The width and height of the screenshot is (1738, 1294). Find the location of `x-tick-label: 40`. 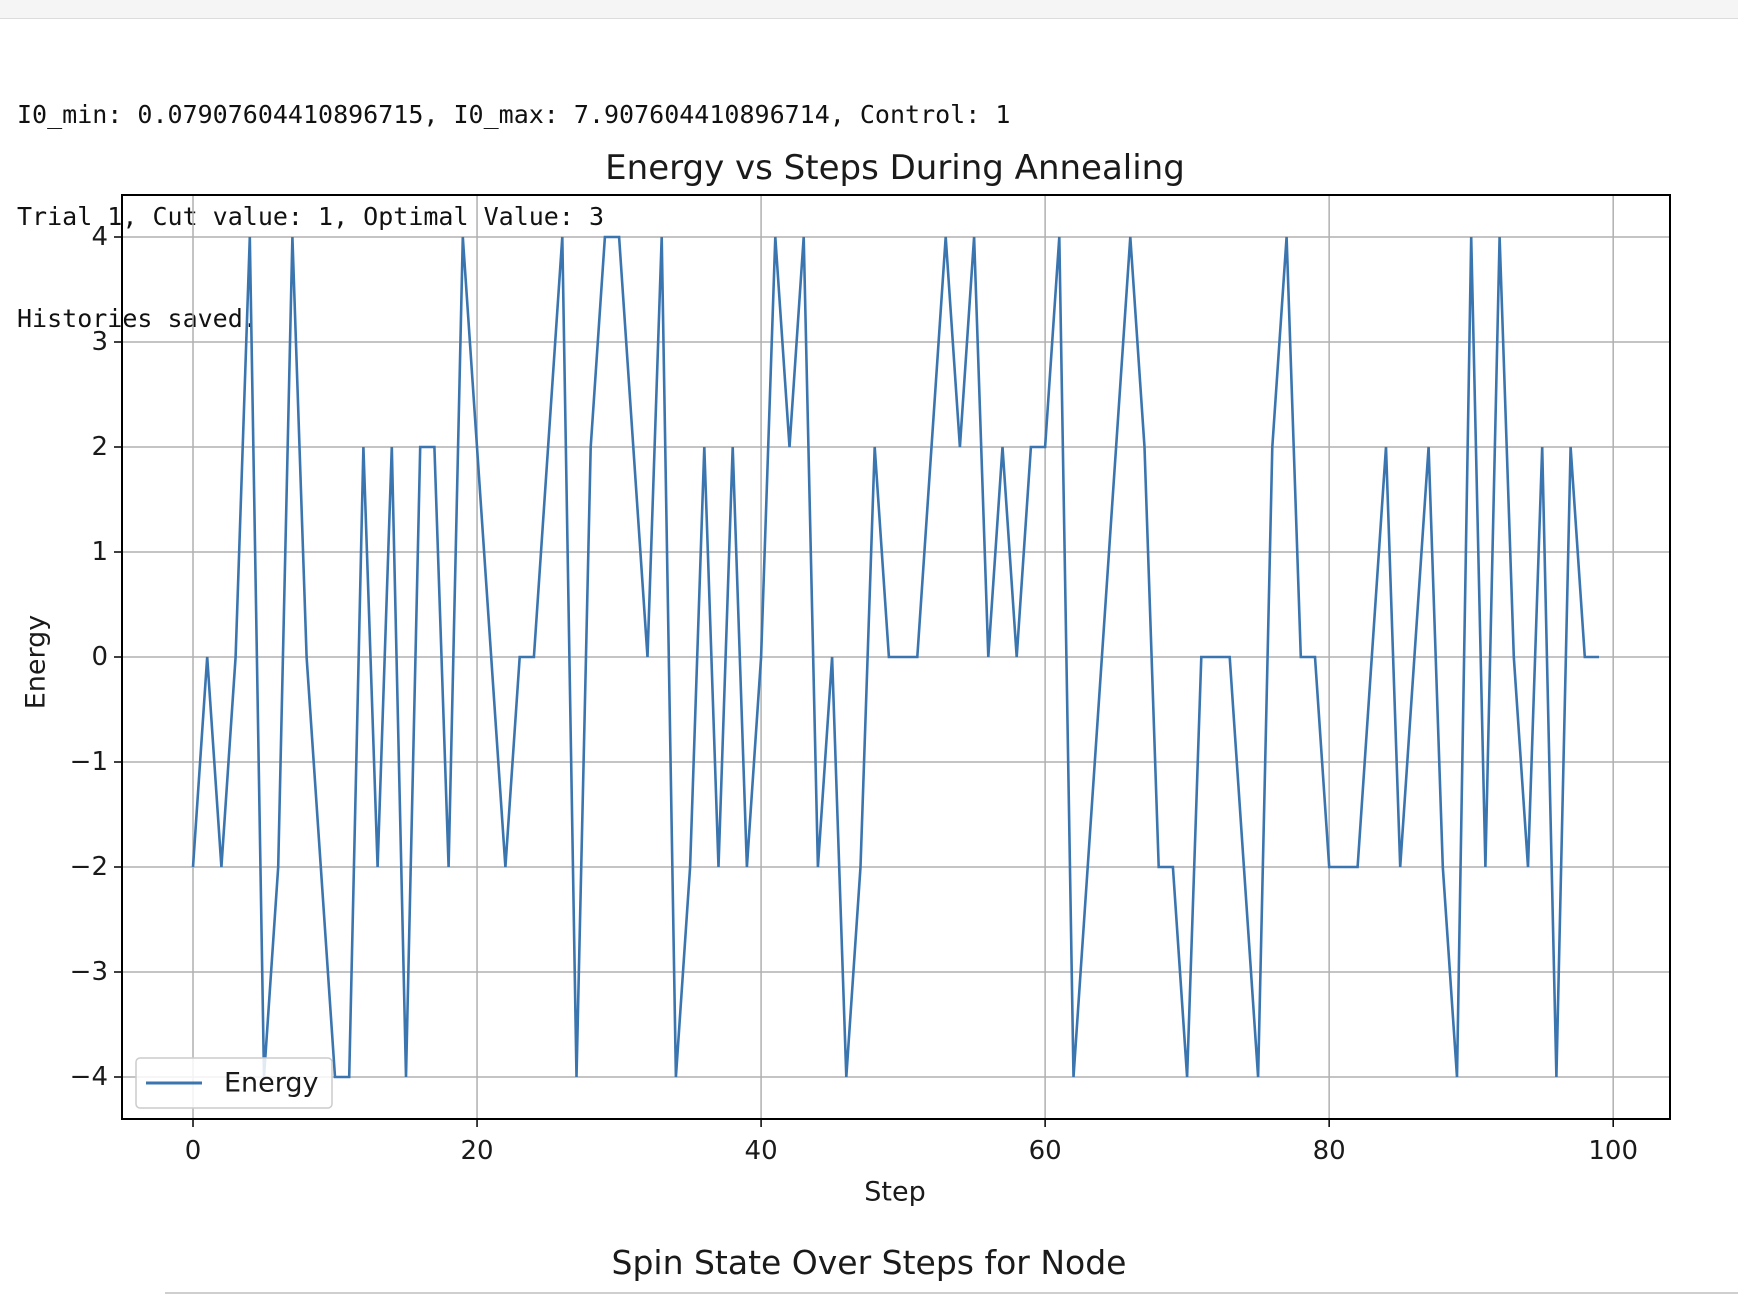

x-tick-label: 40 is located at coordinates (761, 1151).